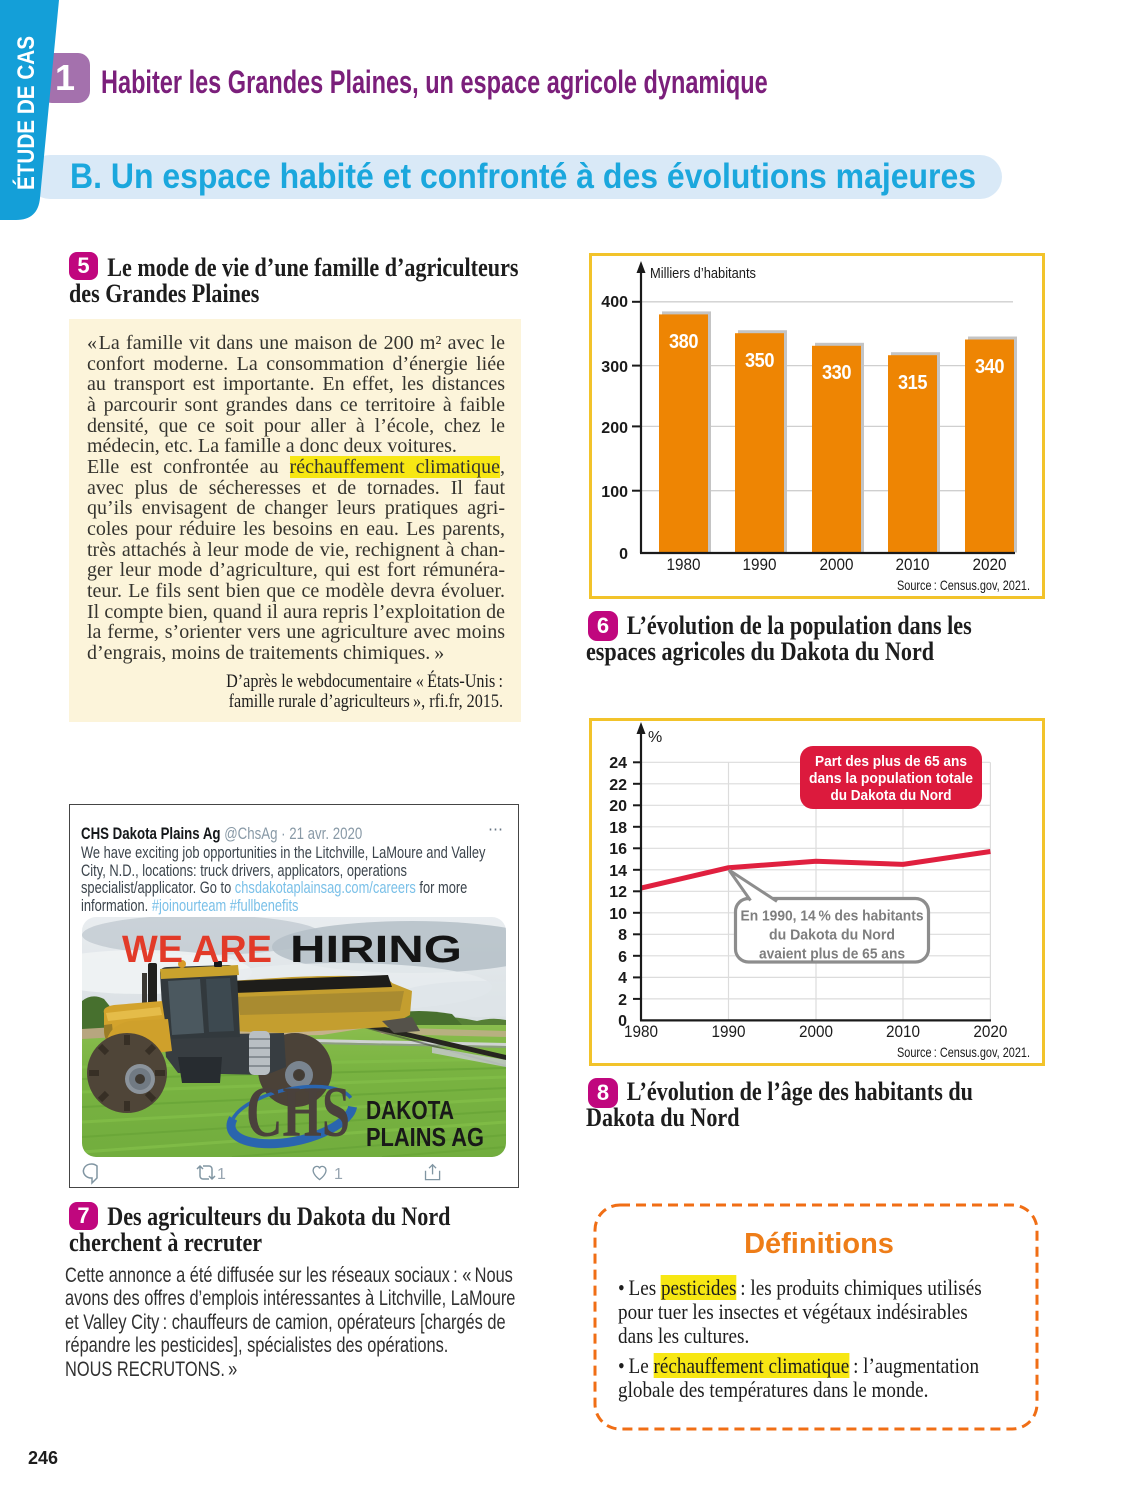 This screenshot has height=1500, width=1125. Describe the element at coordinates (989, 367) in the screenshot. I see `svg-text: 340` at that location.